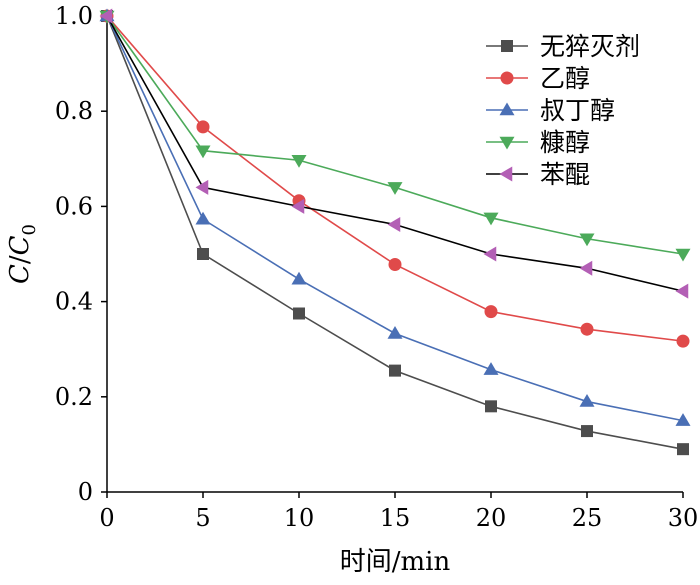 The width and height of the screenshot is (700, 585). What do you see at coordinates (590, 46) in the screenshot?
I see `legend-label: 无猝灭剂` at bounding box center [590, 46].